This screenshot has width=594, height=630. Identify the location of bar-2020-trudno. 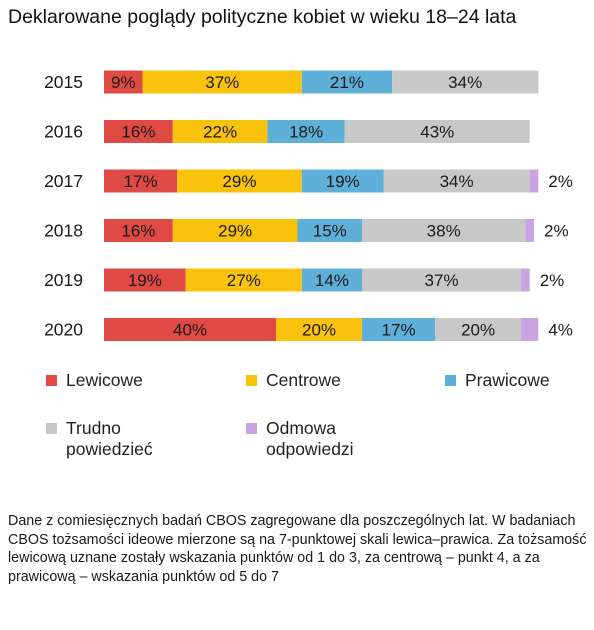
(478, 329).